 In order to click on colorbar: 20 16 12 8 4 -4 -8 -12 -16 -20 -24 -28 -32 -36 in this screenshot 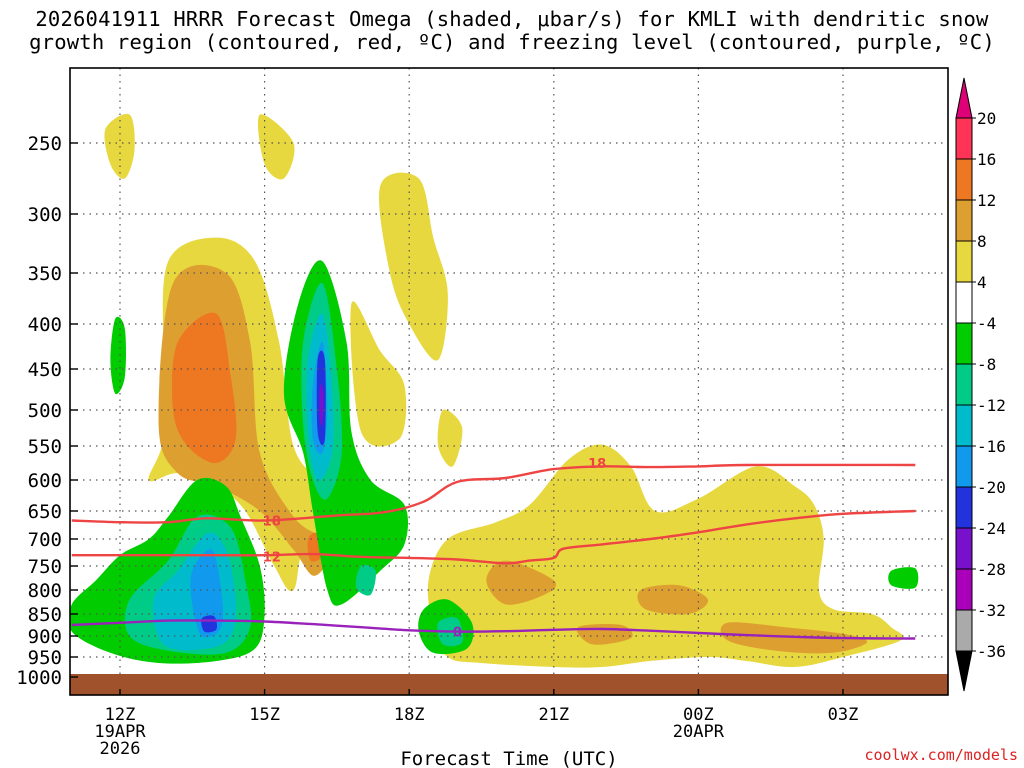, I will do `click(980, 384)`.